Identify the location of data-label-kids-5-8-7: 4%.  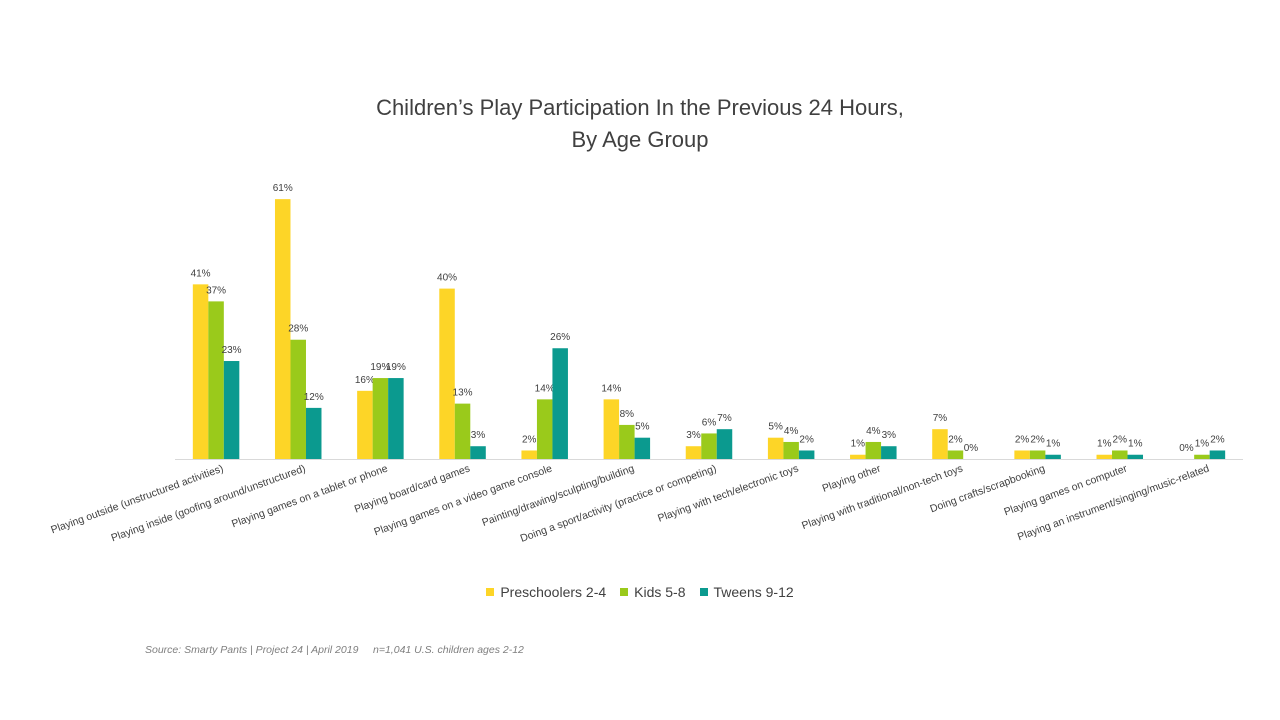
(791, 431).